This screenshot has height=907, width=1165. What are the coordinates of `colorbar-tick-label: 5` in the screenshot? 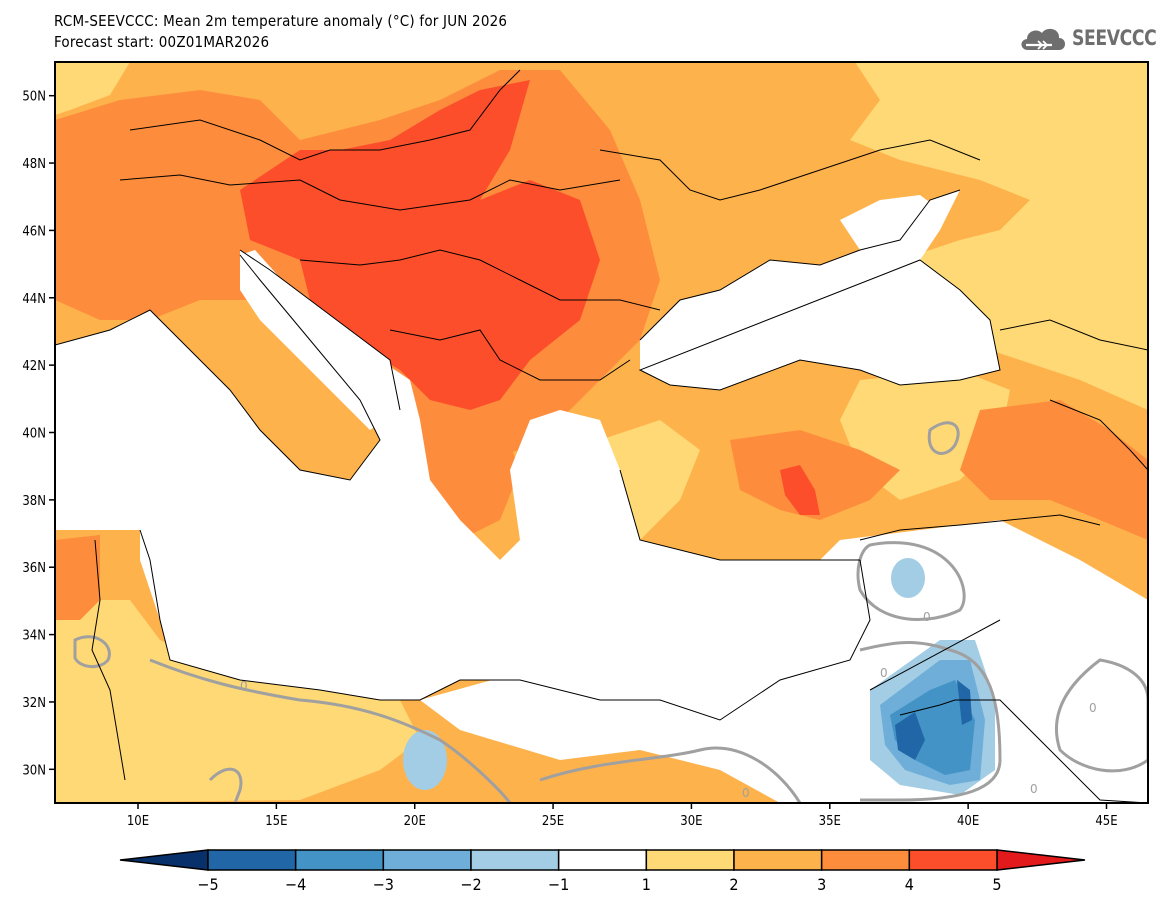 It's located at (996, 884).